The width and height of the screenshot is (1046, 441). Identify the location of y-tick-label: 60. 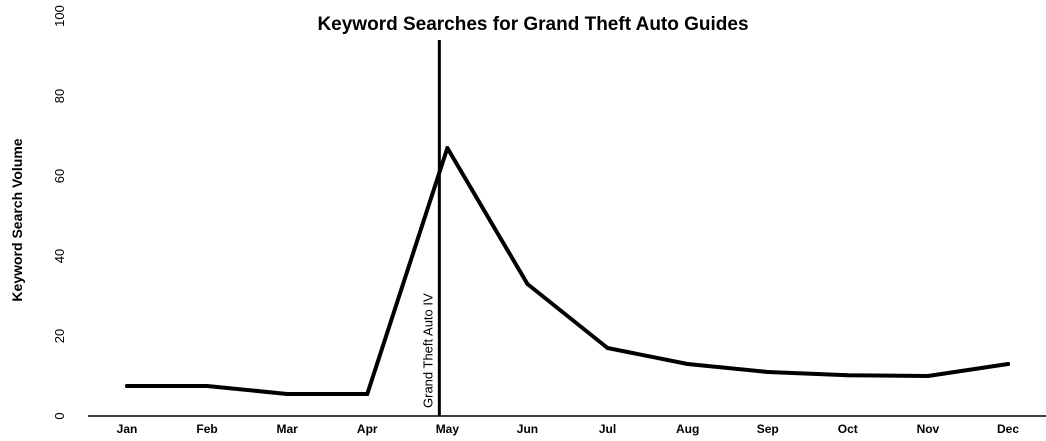
(59, 176).